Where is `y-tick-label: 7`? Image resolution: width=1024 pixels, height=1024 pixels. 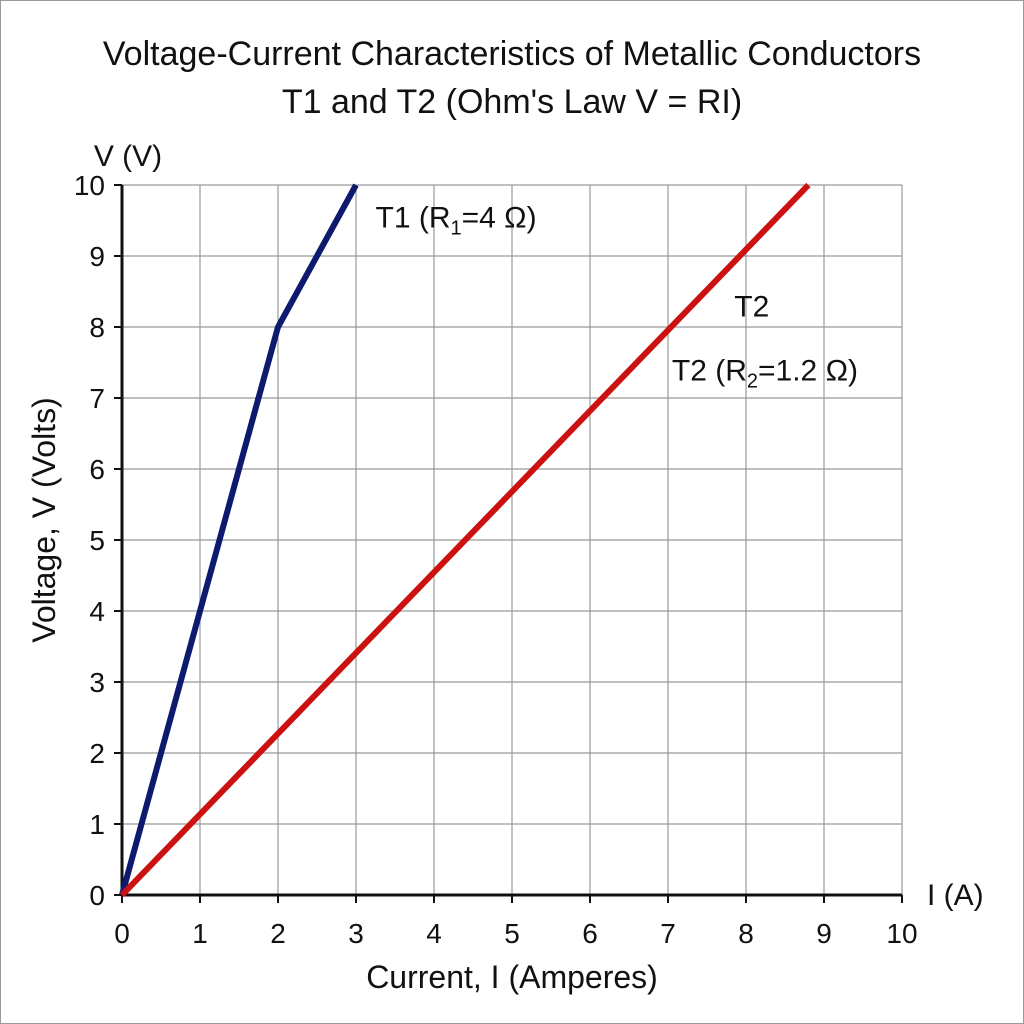 y-tick-label: 7 is located at coordinates (97, 398).